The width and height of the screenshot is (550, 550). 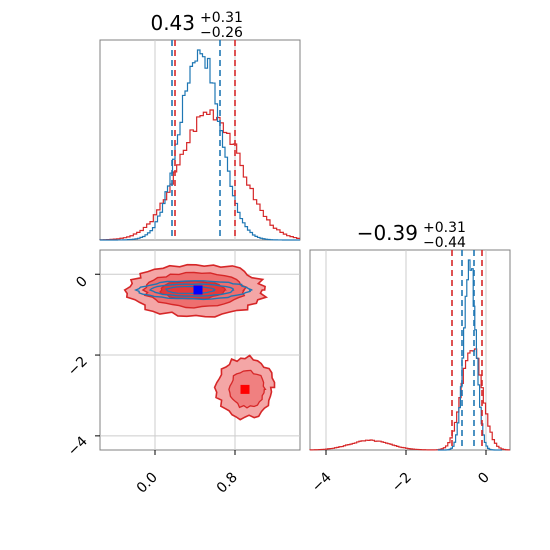 I want to click on p0-red-histogram, so click(x=199, y=175).